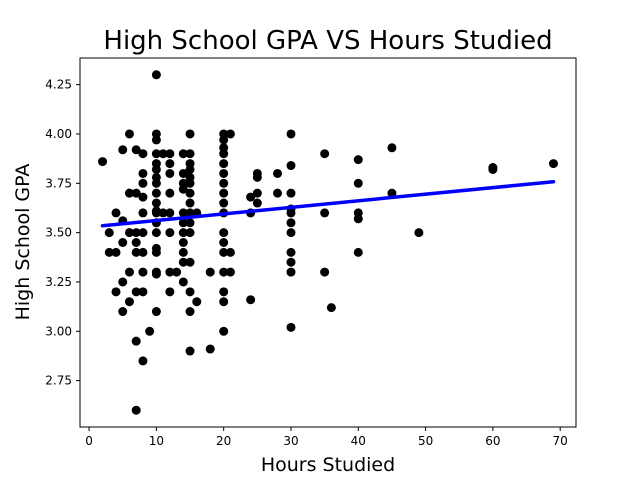  I want to click on trend-line, so click(328, 203).